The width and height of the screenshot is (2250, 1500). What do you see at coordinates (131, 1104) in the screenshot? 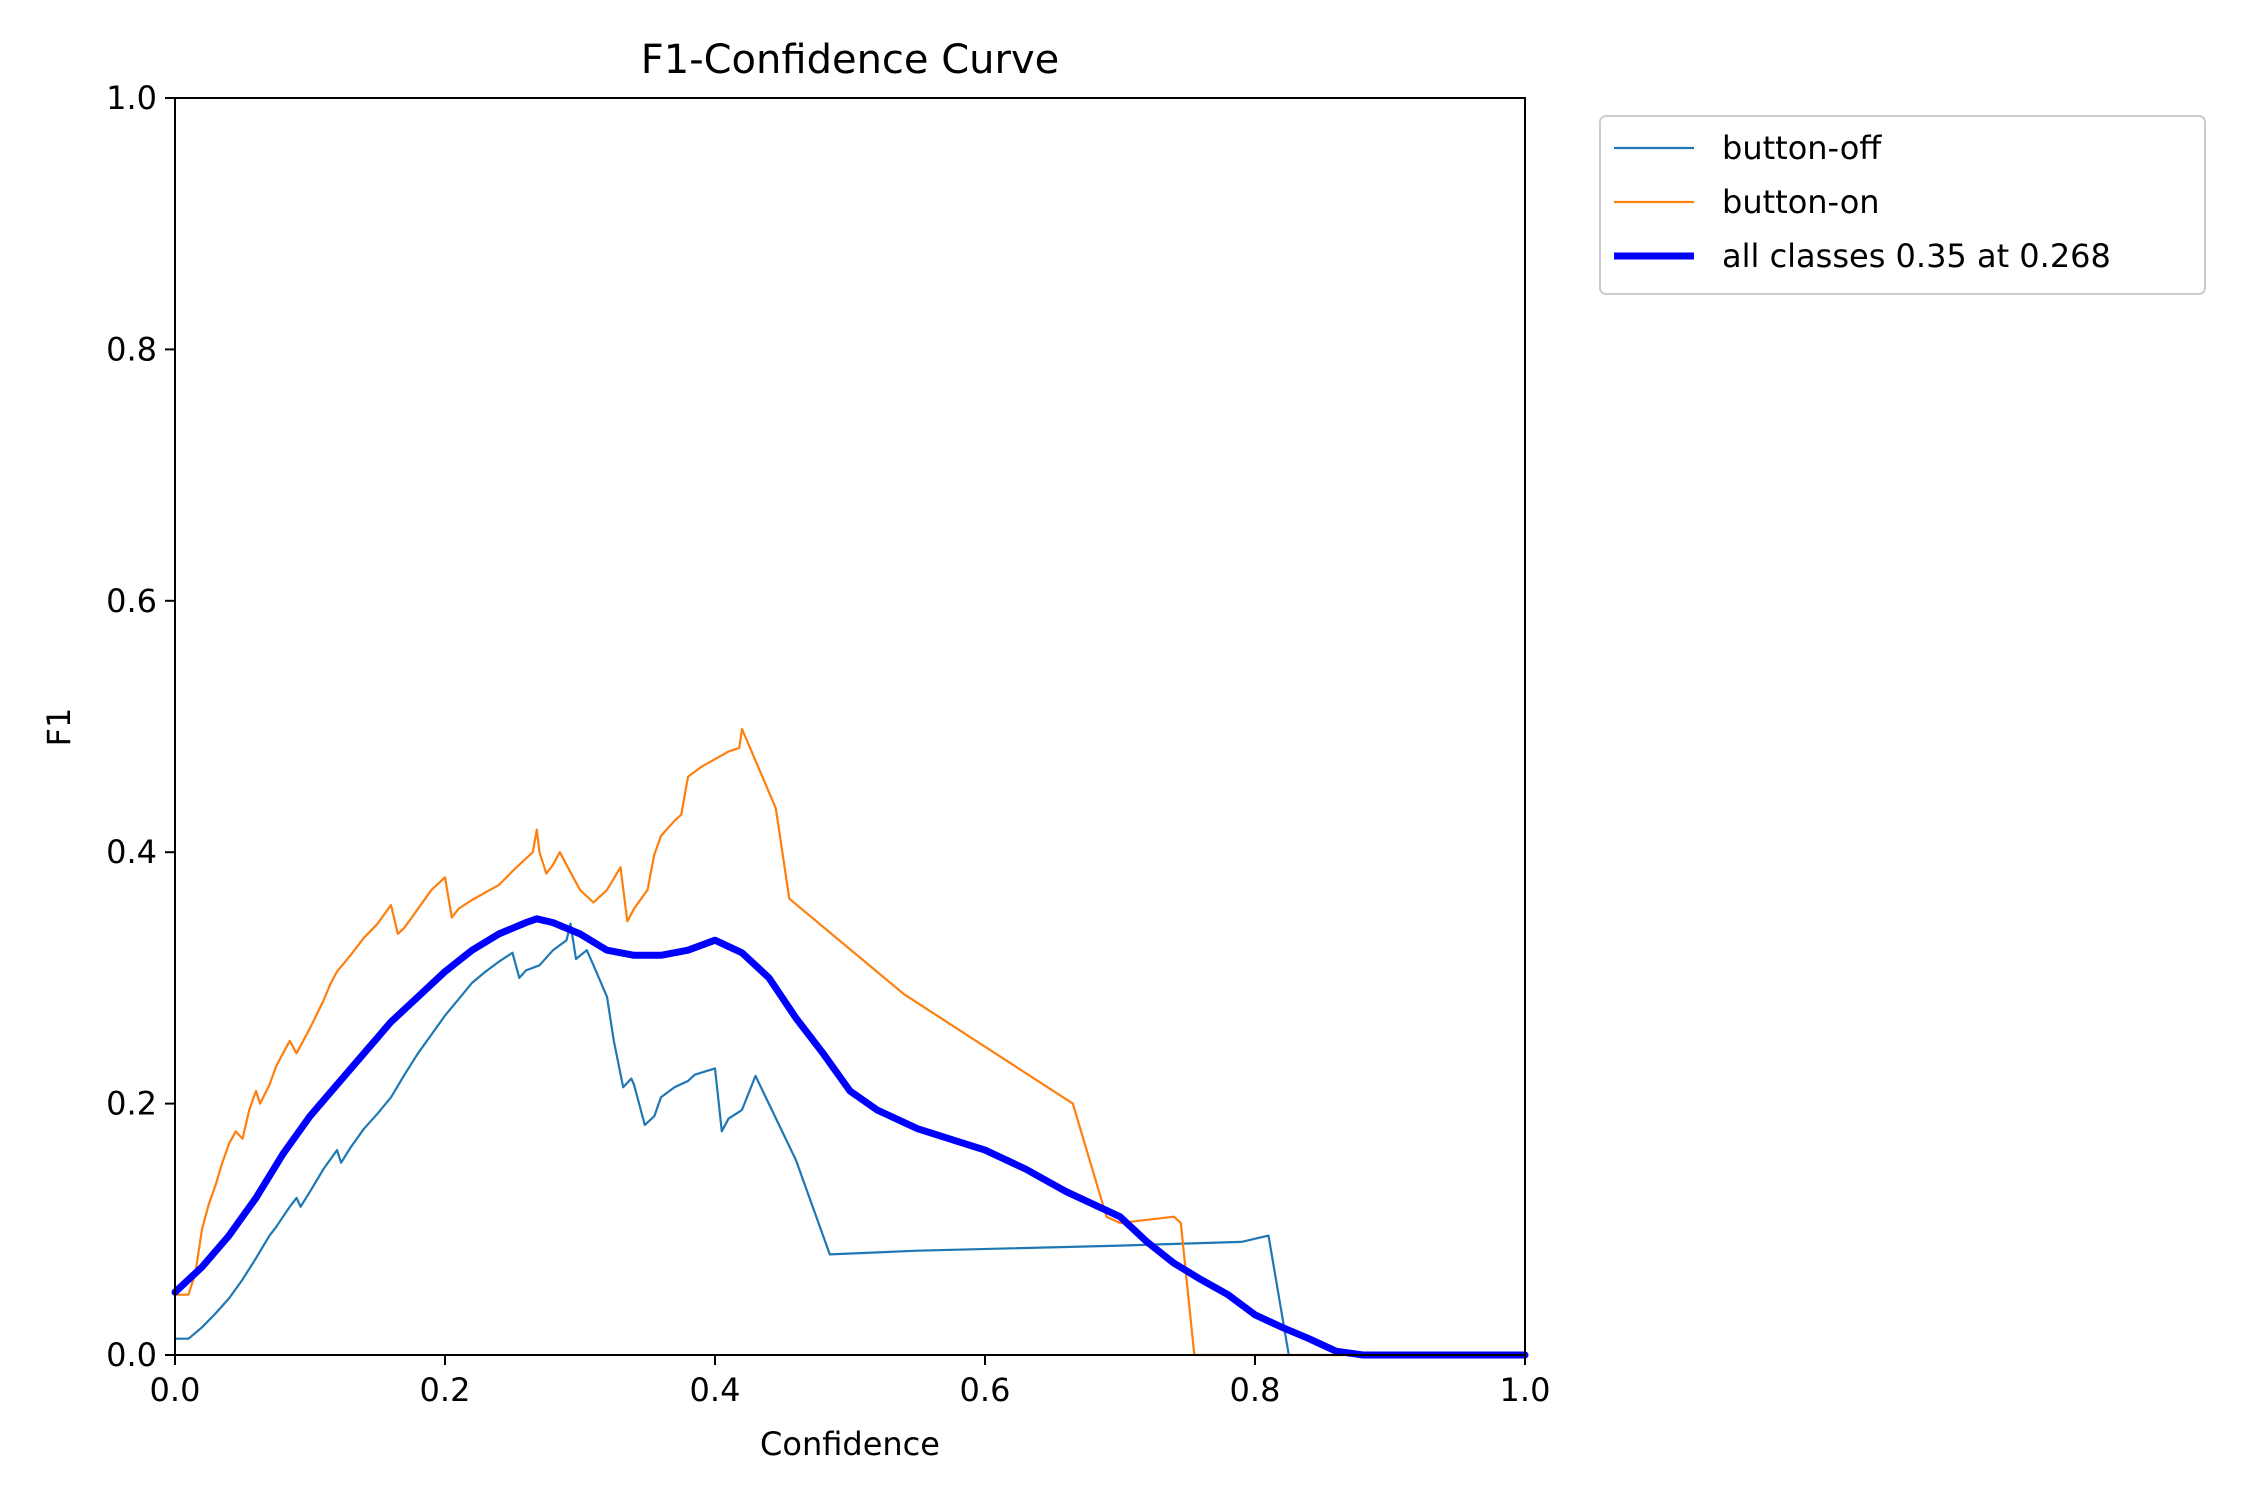
I see `y-tick-label: 0.2` at bounding box center [131, 1104].